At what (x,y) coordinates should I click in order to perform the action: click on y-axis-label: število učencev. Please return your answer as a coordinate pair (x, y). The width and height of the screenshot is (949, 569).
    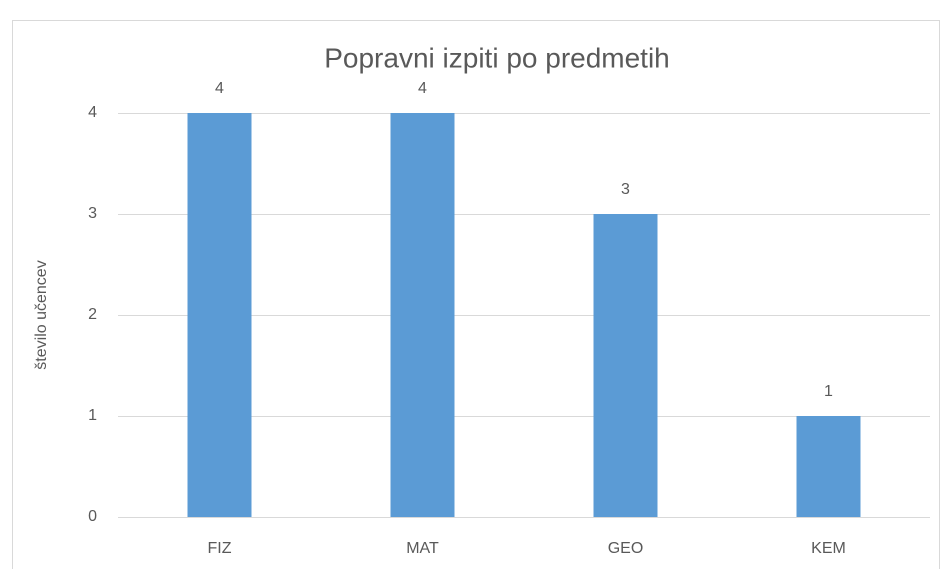
    Looking at the image, I should click on (41, 314).